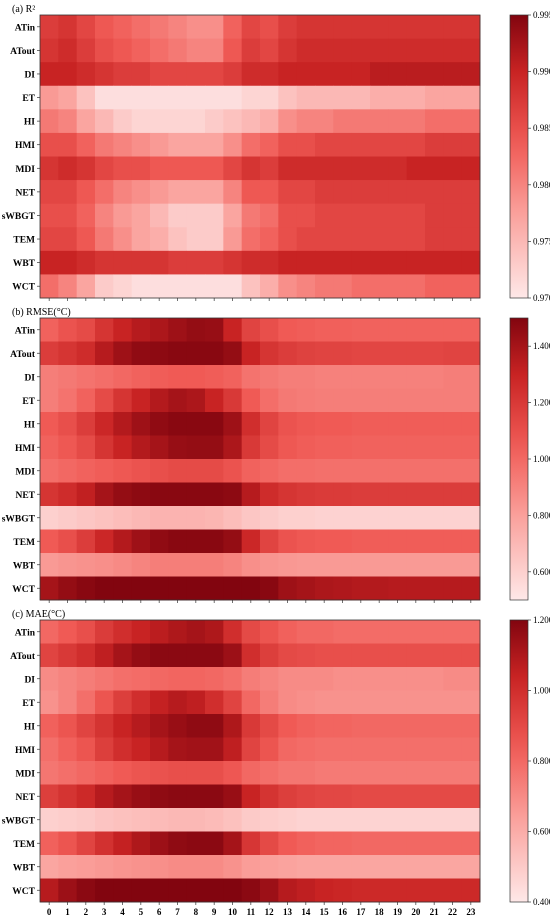  I want to click on x-tick-label: 14, so click(306, 912).